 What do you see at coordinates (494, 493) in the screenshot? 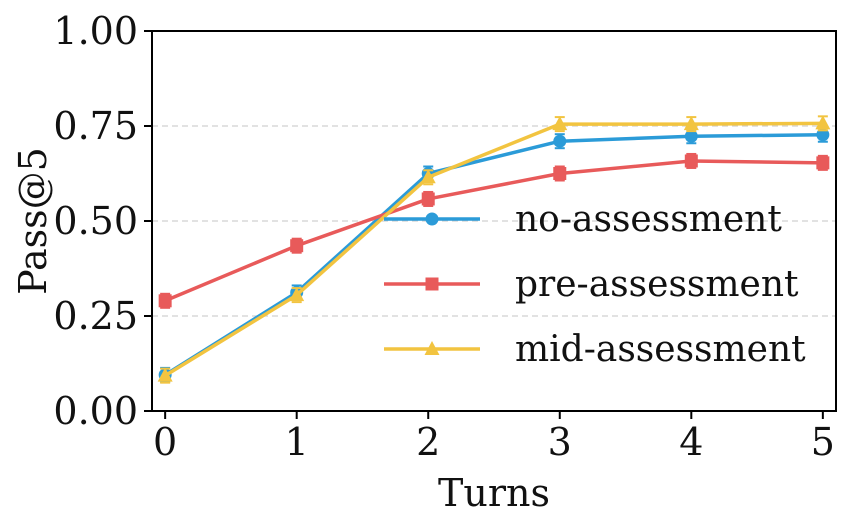
I see `x-axis-label: Turns` at bounding box center [494, 493].